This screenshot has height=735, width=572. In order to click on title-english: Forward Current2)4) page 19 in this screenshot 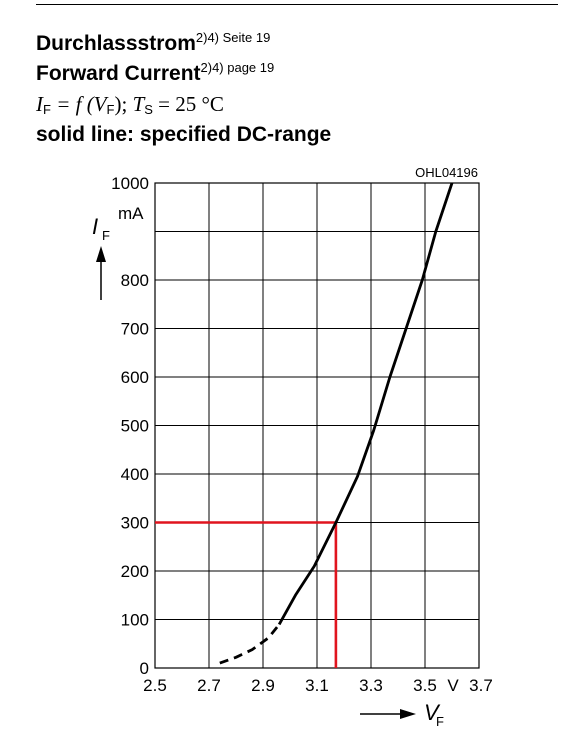, I will do `click(155, 73)`.